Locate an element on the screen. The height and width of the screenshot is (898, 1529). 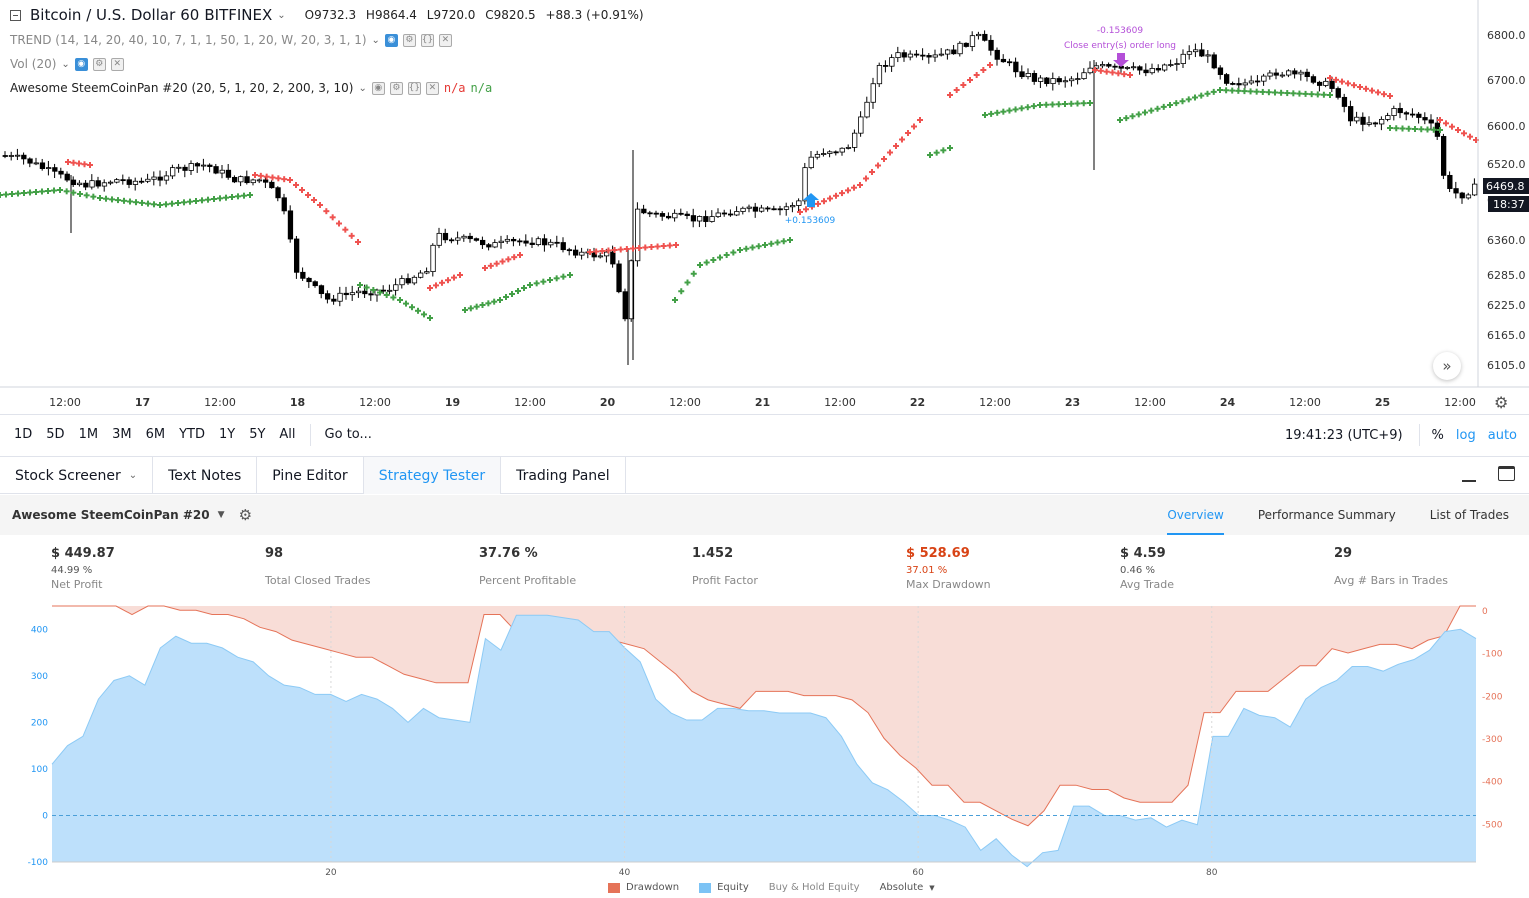
range-1m: 1M is located at coordinates (88, 434).